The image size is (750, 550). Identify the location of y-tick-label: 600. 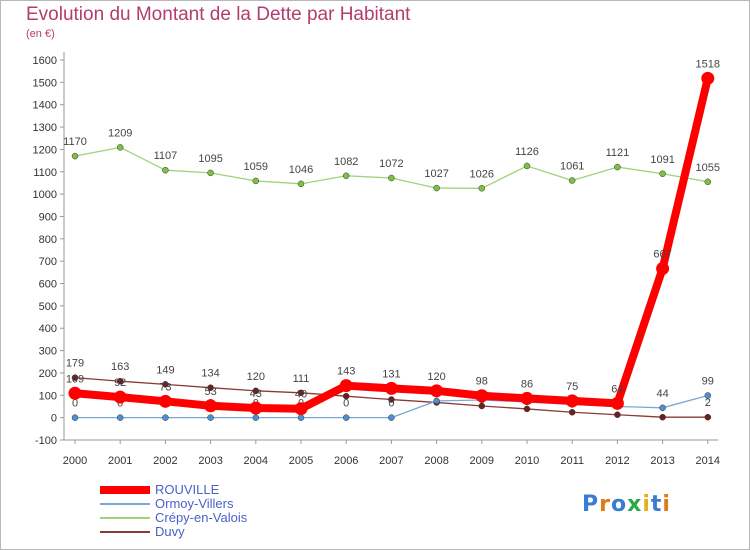
(48, 285).